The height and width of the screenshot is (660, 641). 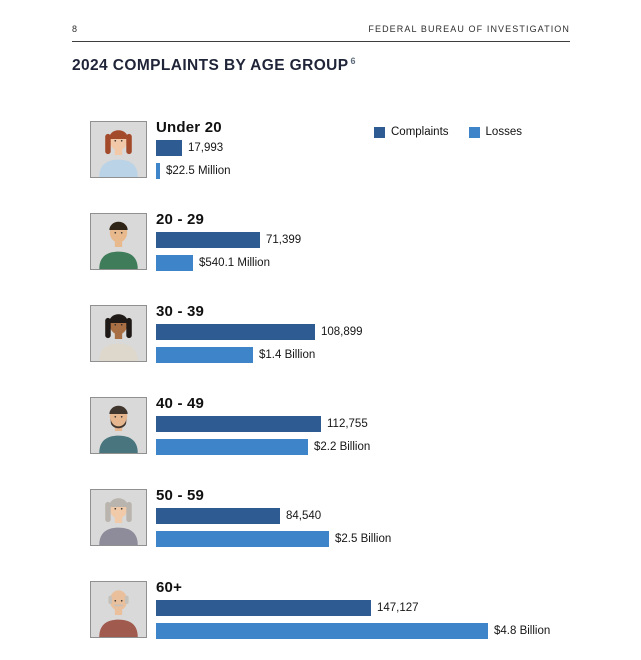 I want to click on page-title: 2024 COMPLAINTS BY AGE GROUP 6, so click(x=321, y=65).